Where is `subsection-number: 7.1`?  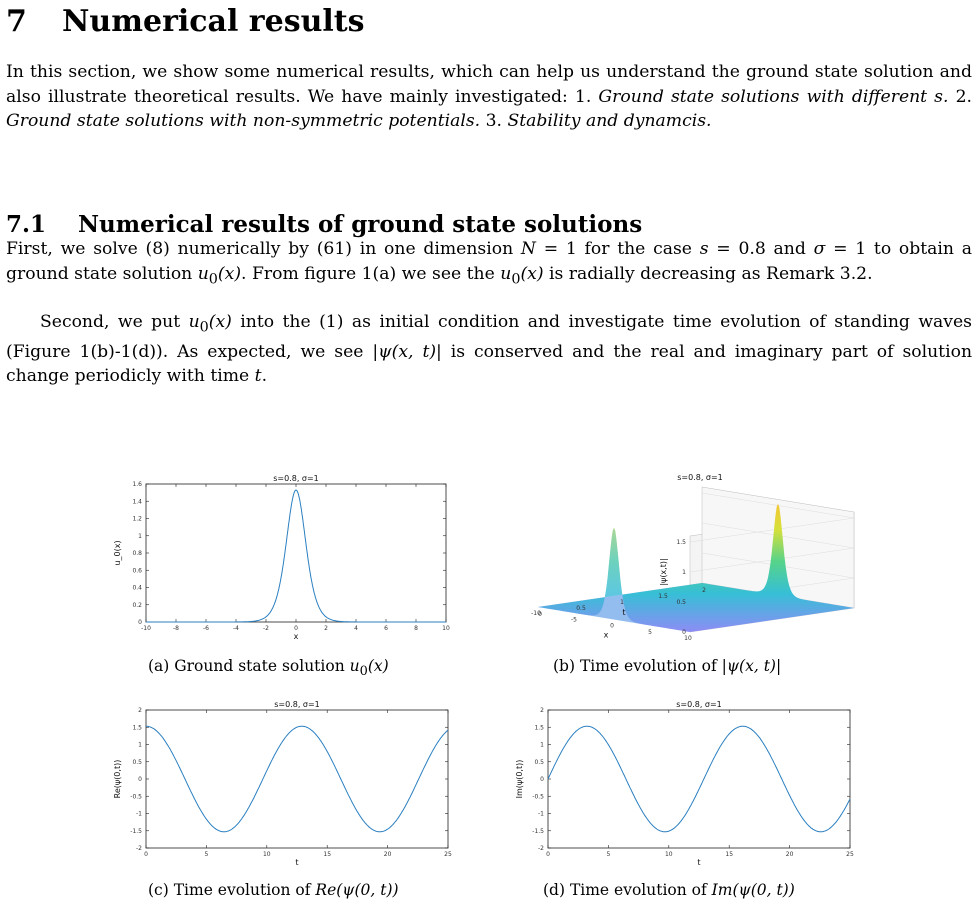
subsection-number: 7.1 is located at coordinates (26, 224).